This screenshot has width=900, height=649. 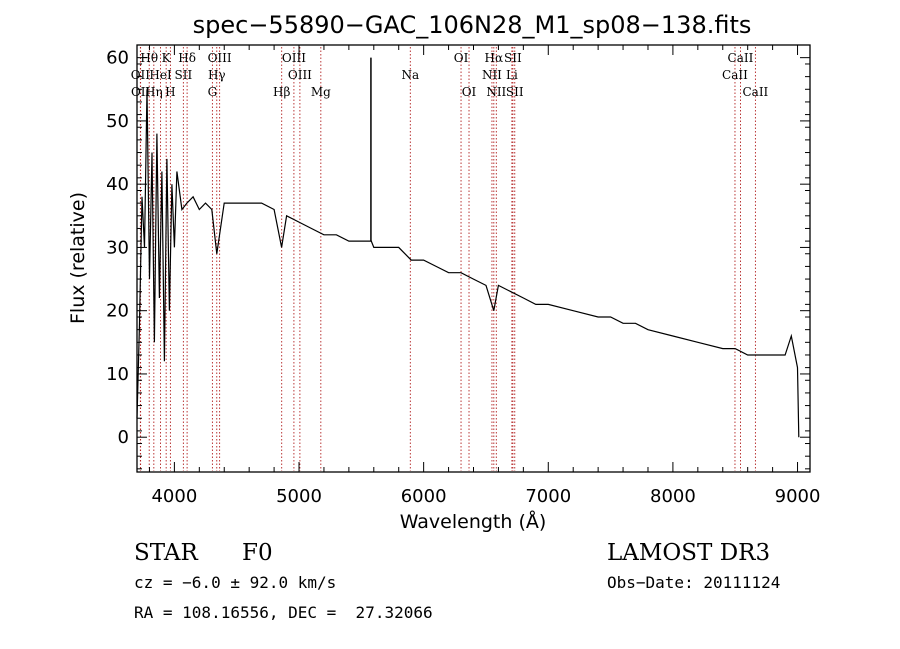 What do you see at coordinates (281, 92) in the screenshot?
I see `spectral-line-label: Hβ` at bounding box center [281, 92].